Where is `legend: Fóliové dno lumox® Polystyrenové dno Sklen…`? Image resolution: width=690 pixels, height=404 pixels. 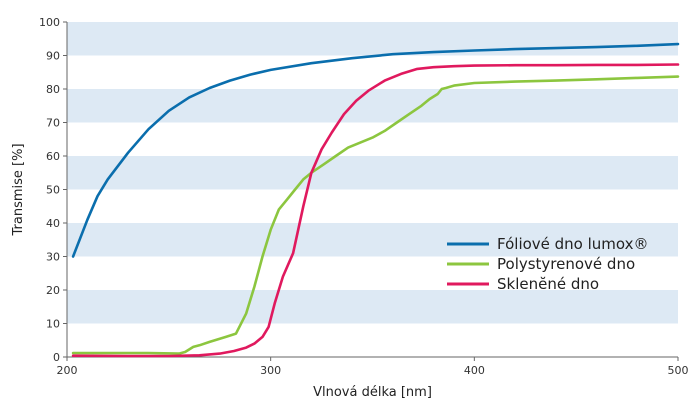
legend: Fóliové dno lumox® Polystyrenové dno Sklen… is located at coordinates (548, 264).